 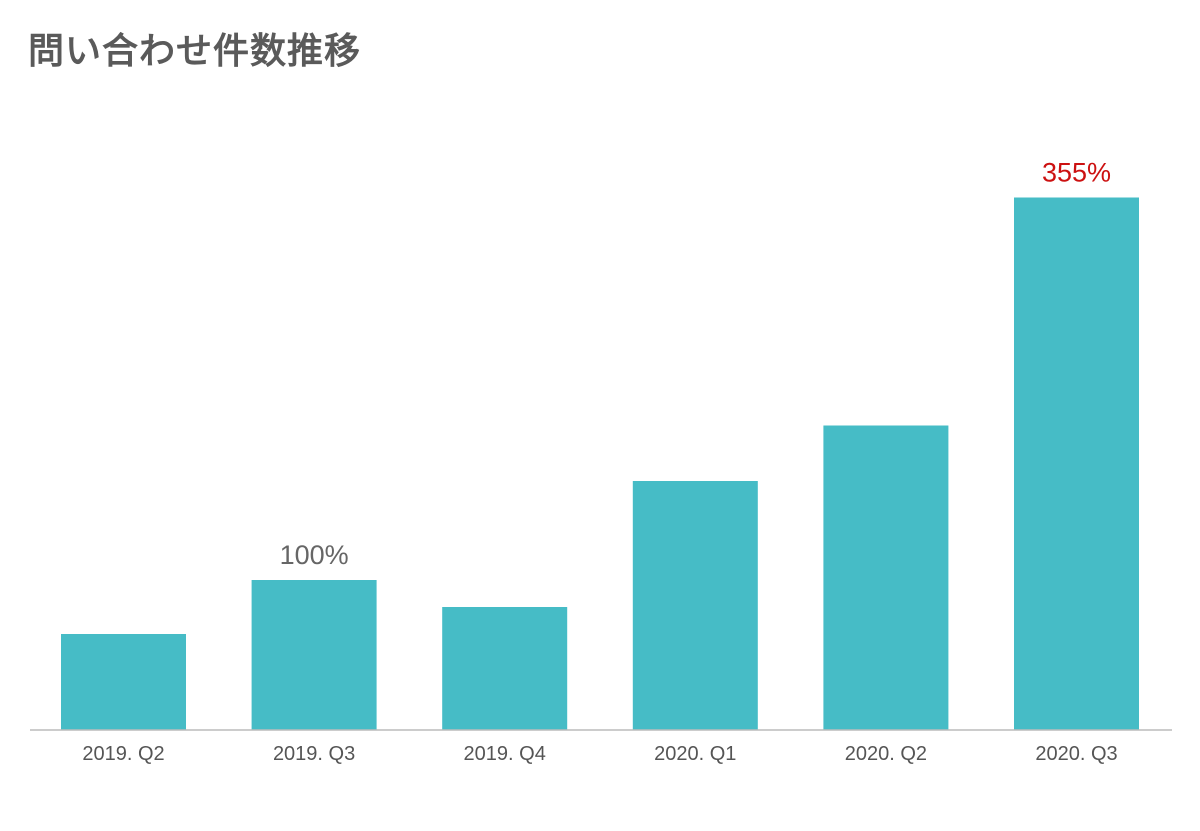 What do you see at coordinates (314, 655) in the screenshot?
I see `bar-2019-q3` at bounding box center [314, 655].